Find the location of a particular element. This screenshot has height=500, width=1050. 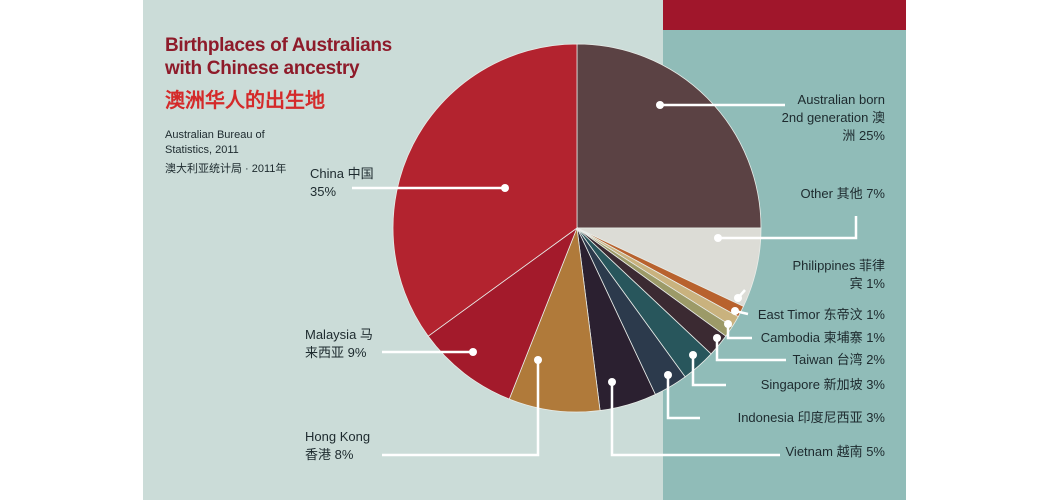

category-label: Australian born 2nd generation 澳洲 is located at coordinates (833, 117).